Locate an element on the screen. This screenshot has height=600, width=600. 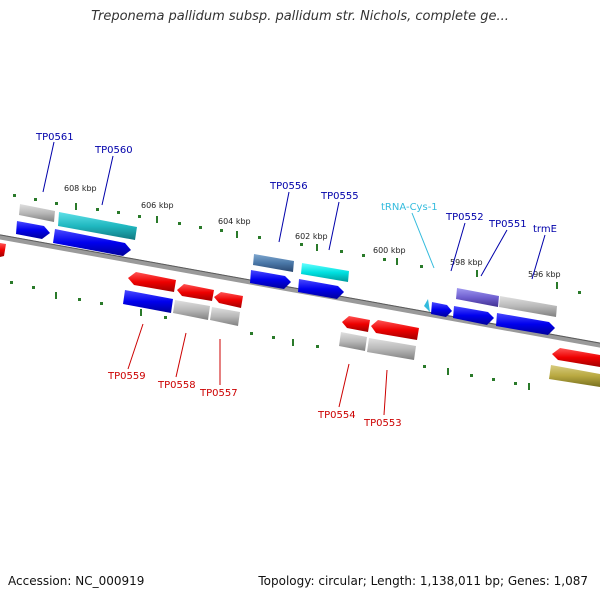
lower-gene-labels: TP0559 TP0558 TP0557 TP0554 TP0553 is located at coordinates (254, 400).